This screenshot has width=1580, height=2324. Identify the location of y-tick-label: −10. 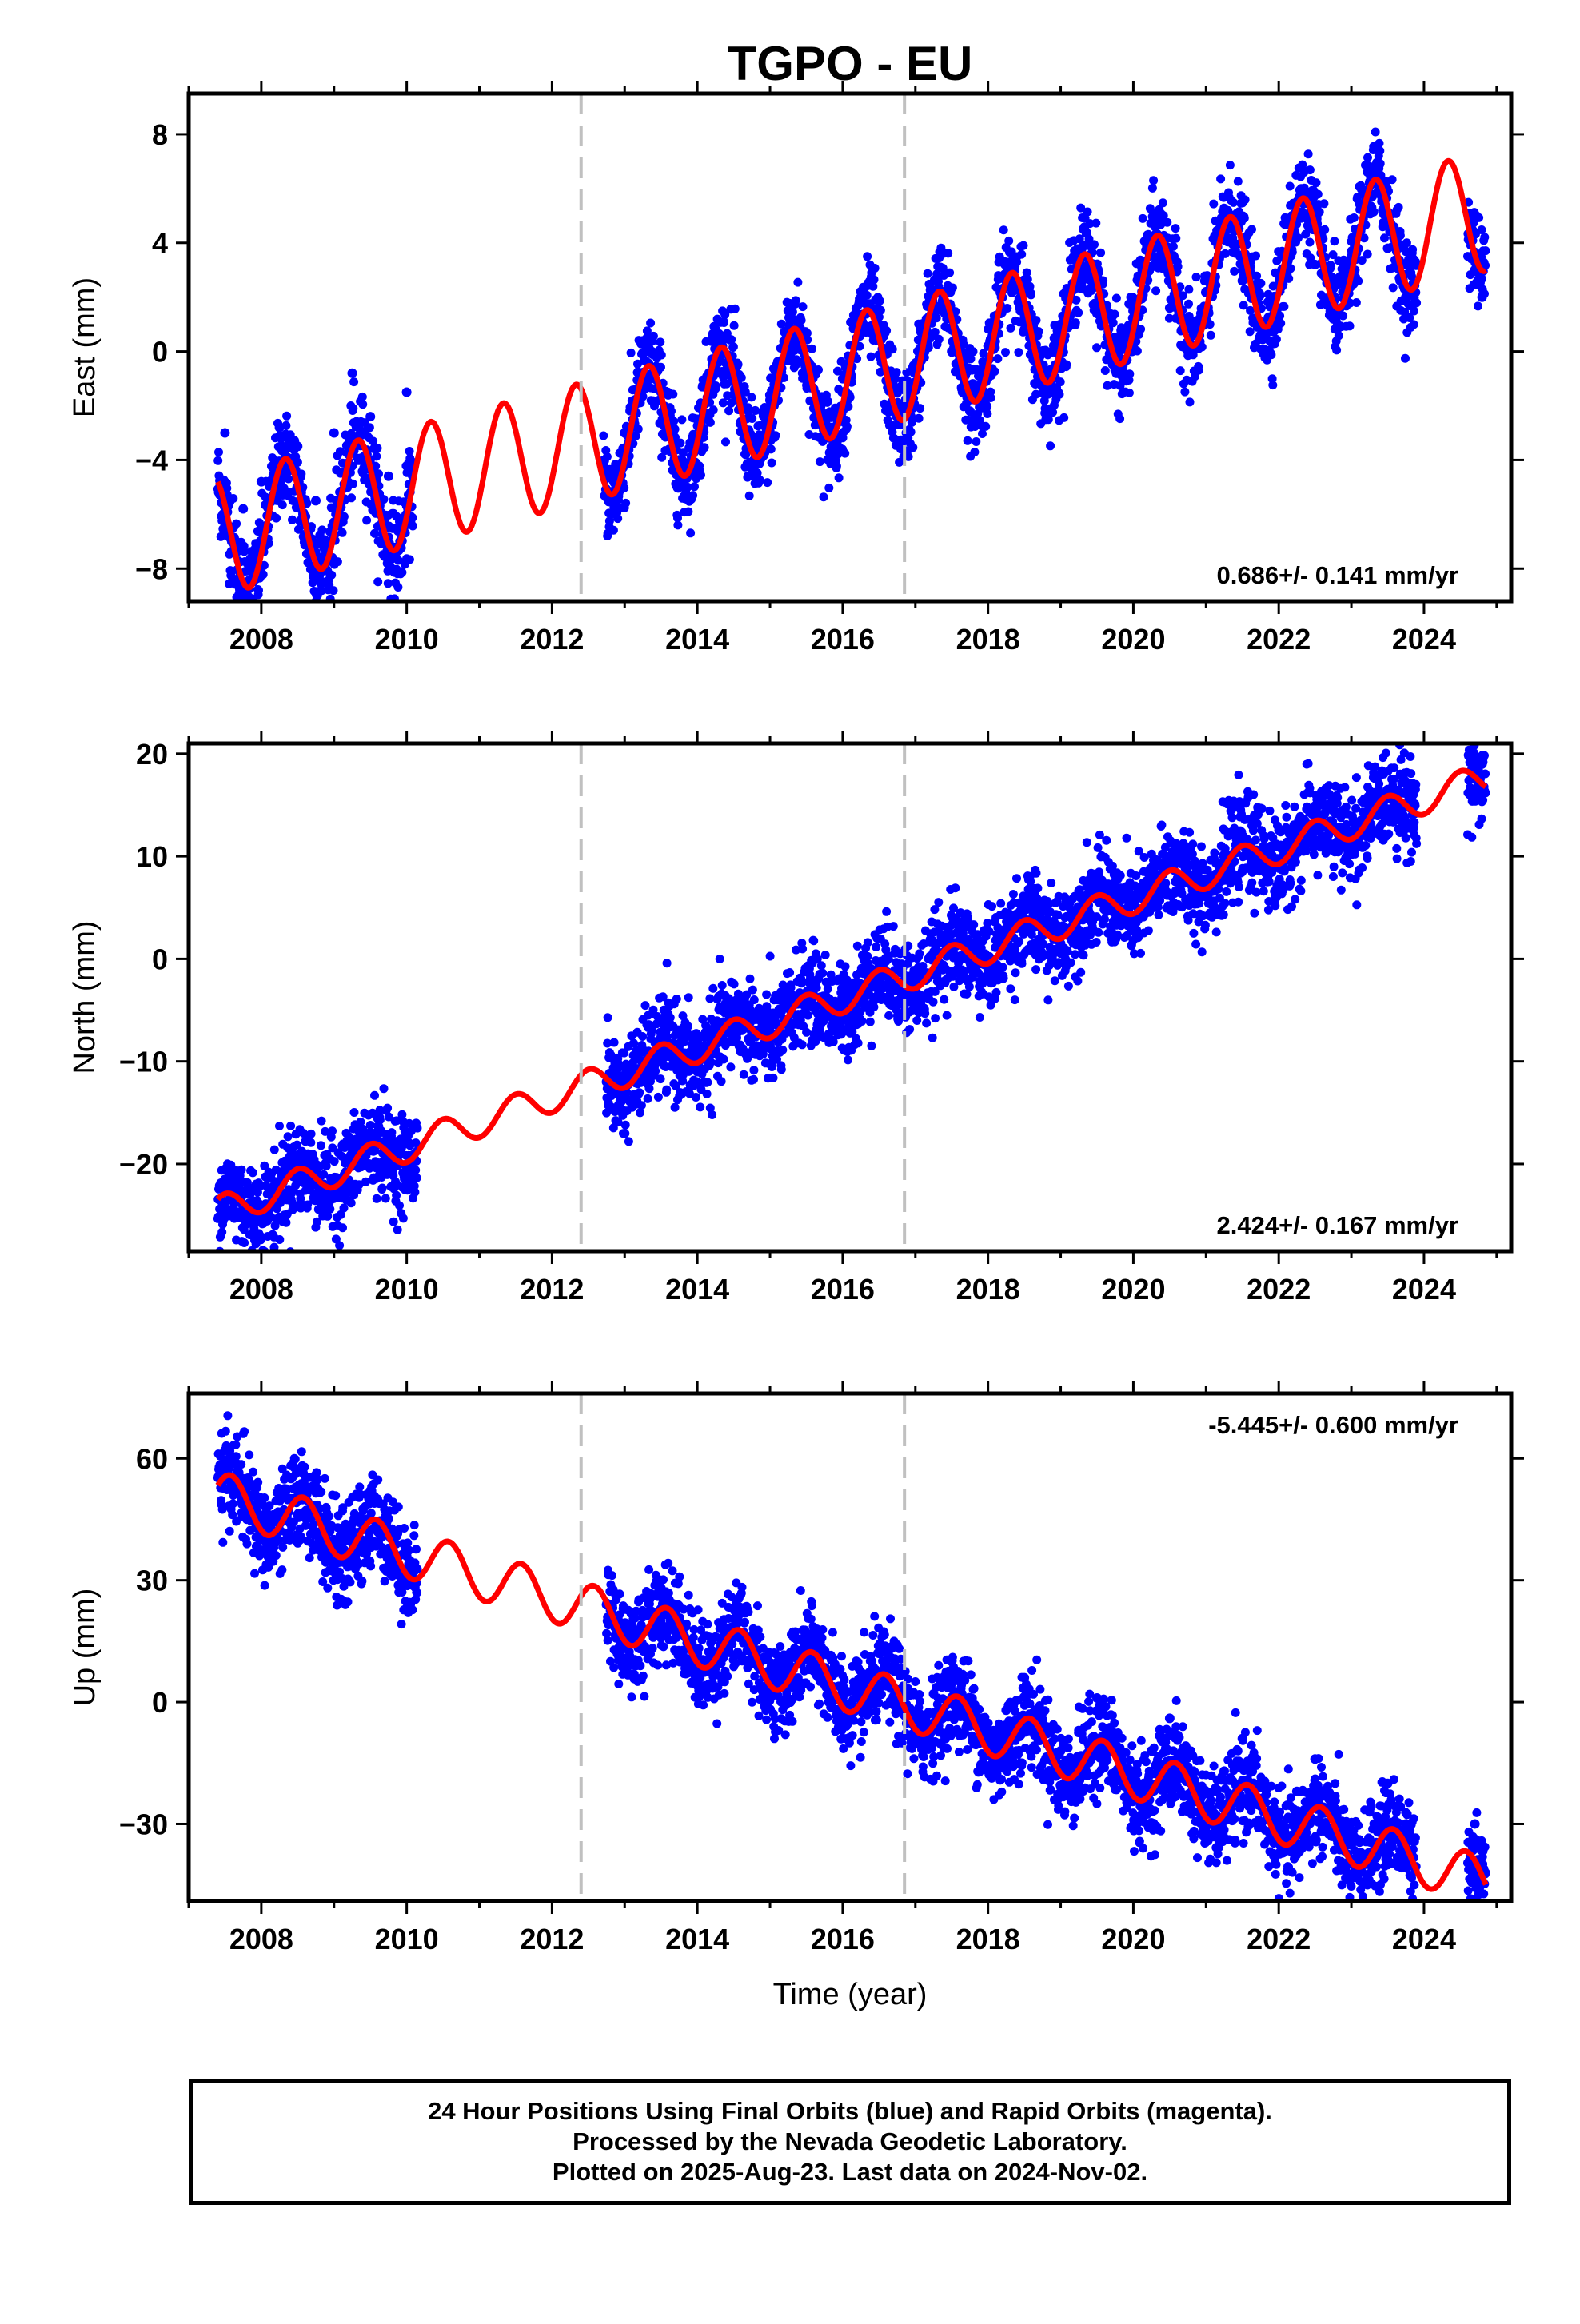
(143, 1062).